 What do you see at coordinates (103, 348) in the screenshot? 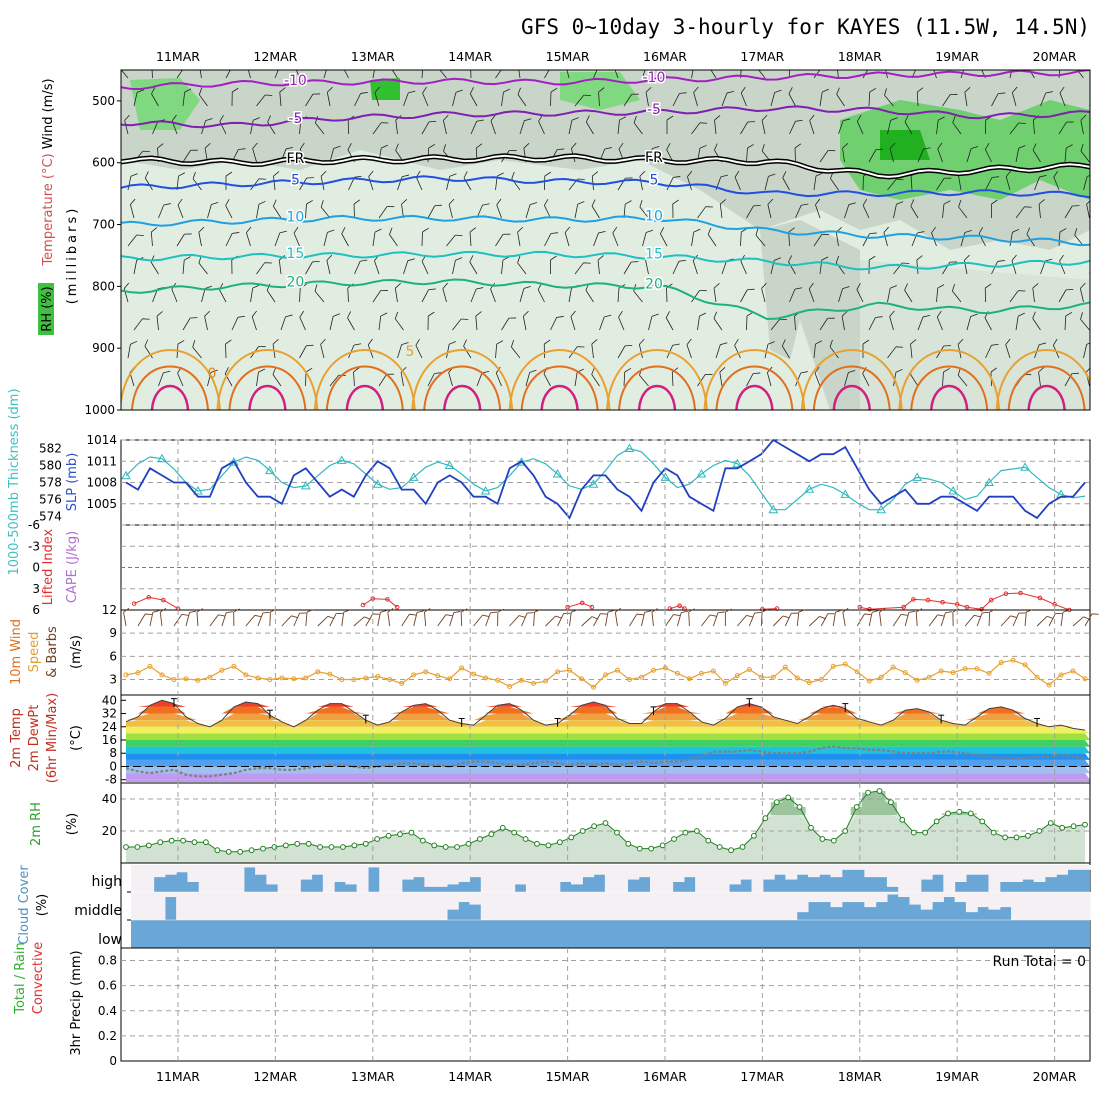
I see `pressure-tick-label: 900` at bounding box center [103, 348].